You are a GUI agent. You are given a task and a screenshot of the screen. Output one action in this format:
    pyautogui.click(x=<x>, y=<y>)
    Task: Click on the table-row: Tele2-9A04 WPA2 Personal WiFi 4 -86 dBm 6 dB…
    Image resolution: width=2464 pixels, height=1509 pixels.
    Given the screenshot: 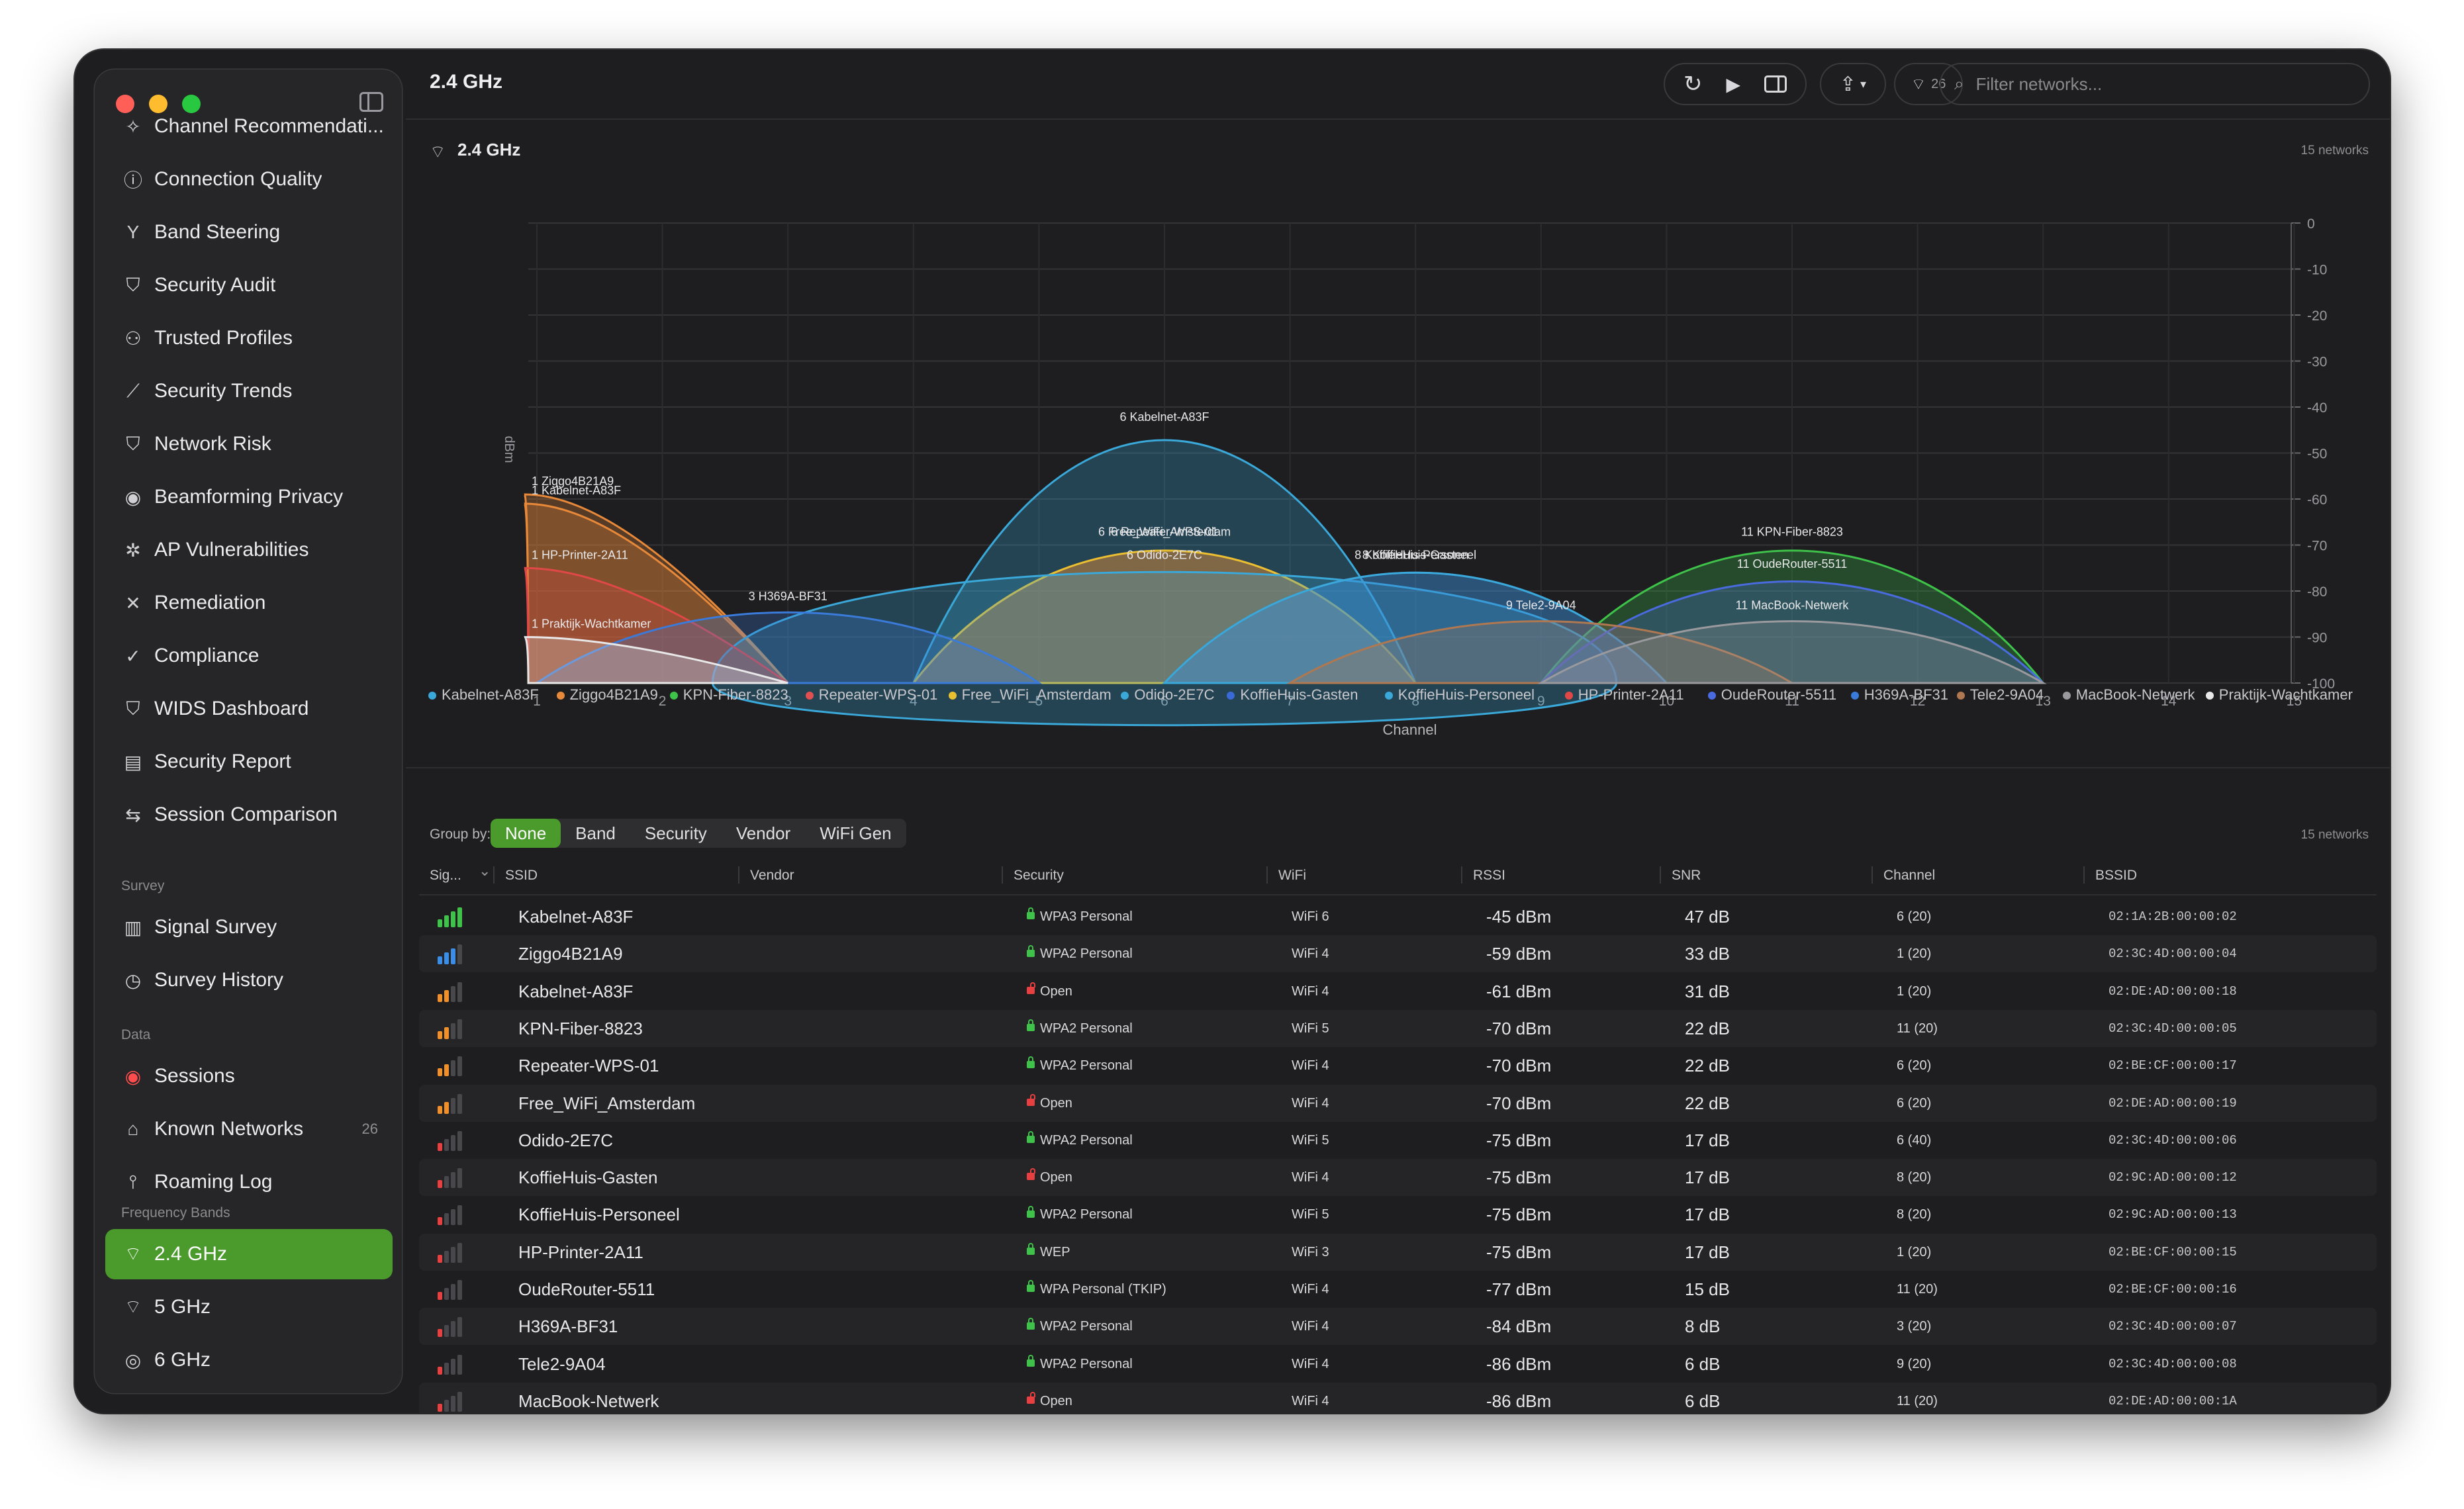 What is the action you would take?
    pyautogui.click(x=1398, y=1364)
    